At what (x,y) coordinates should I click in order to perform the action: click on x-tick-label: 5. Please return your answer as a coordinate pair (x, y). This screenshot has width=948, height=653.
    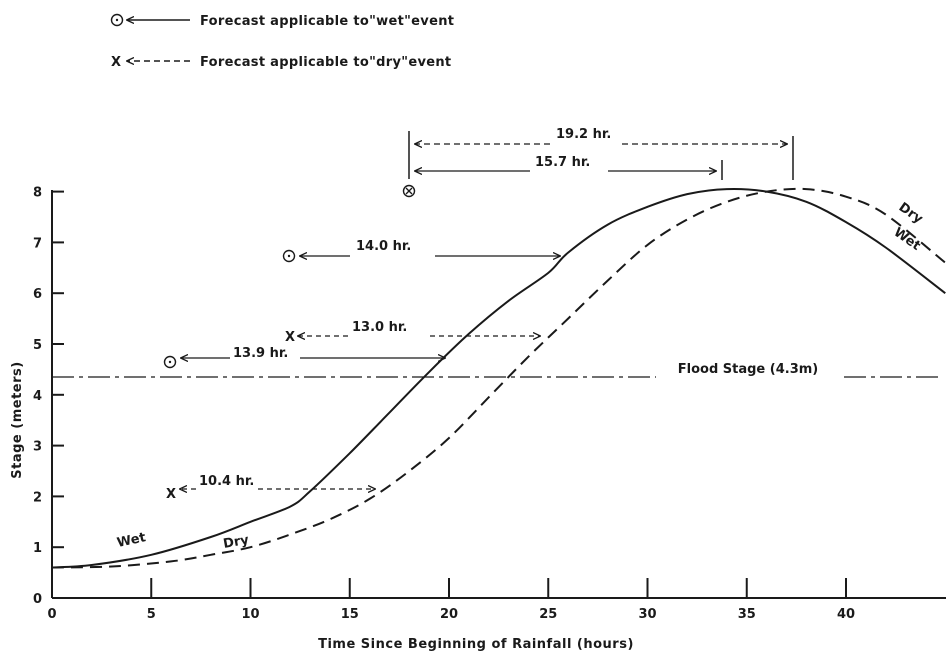
    Looking at the image, I should click on (151, 614).